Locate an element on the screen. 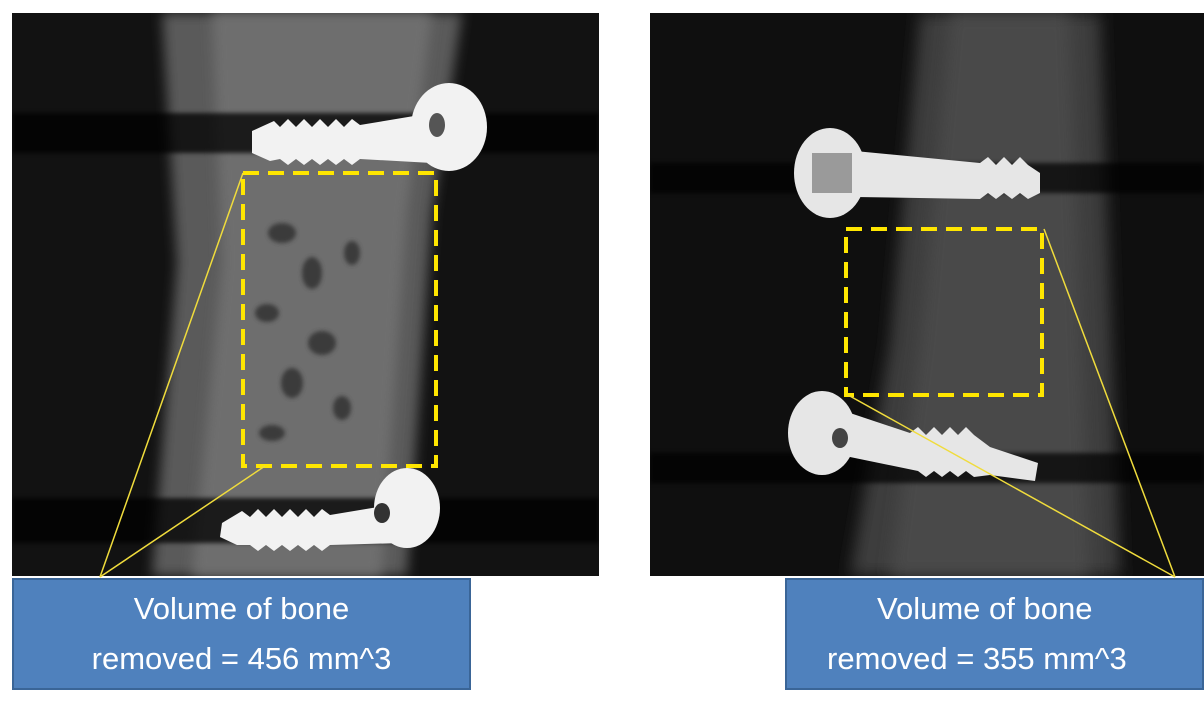 This screenshot has height=709, width=1204. callout-left-line2: removed = 456 mm^3 is located at coordinates (241, 658).